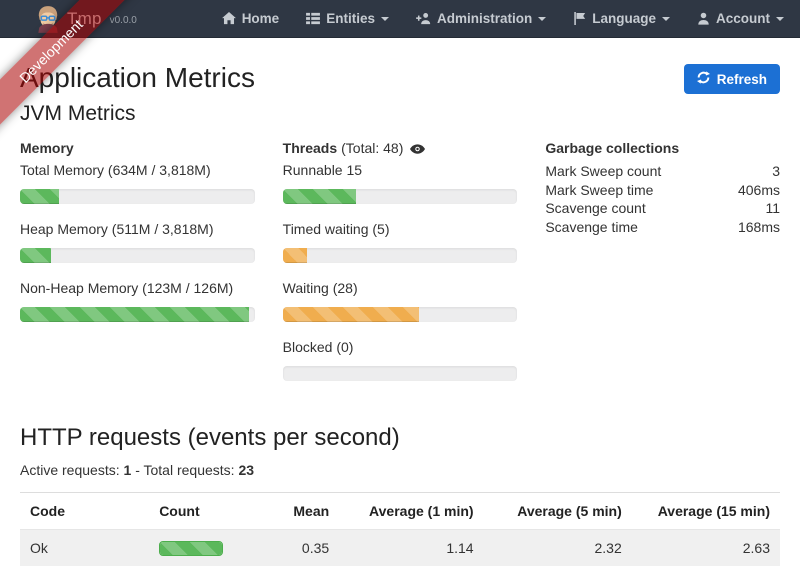  I want to click on timed-waiting-progress, so click(400, 255).